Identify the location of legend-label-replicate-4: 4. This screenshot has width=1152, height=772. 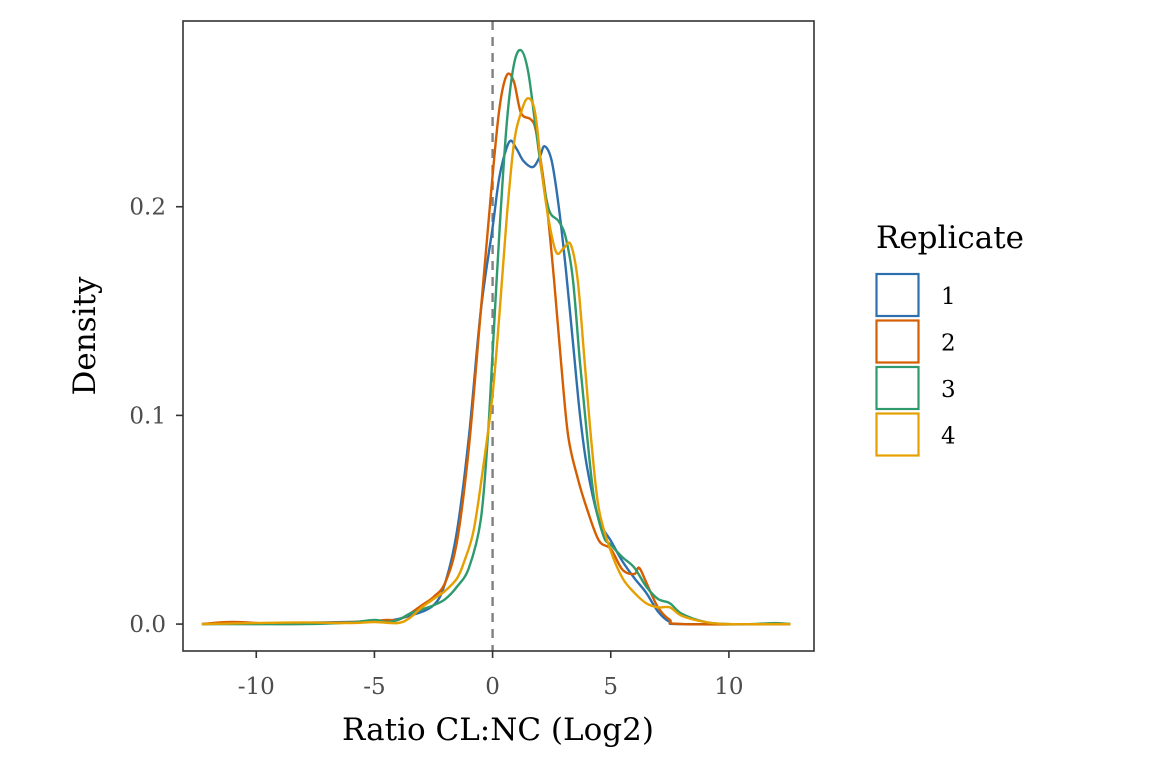
(948, 437).